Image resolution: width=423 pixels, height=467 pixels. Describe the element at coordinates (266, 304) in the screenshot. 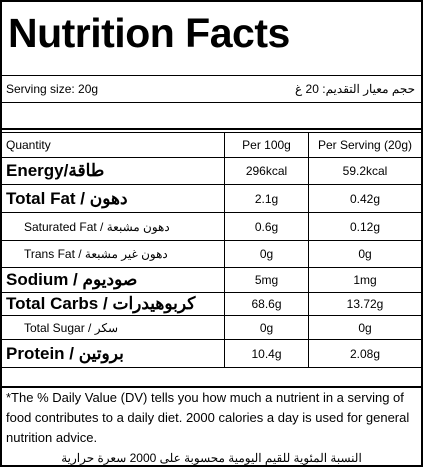

I see `nutrient-value: 68.6g` at that location.